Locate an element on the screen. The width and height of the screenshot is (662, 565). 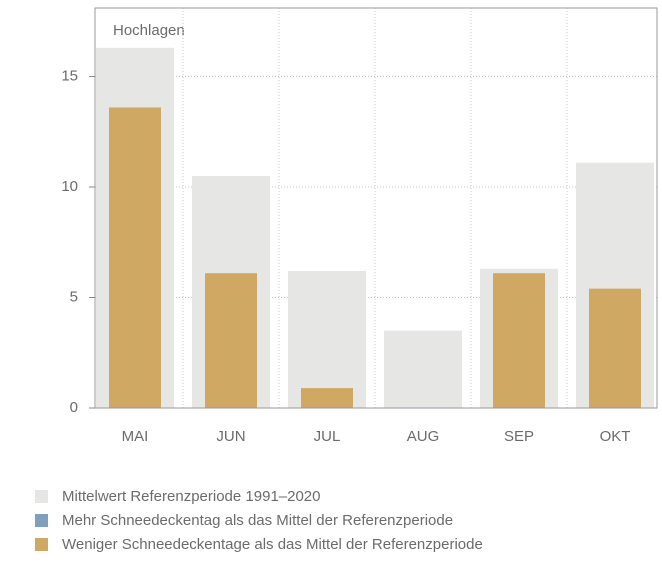
x-tick-label: AUG is located at coordinates (423, 436).